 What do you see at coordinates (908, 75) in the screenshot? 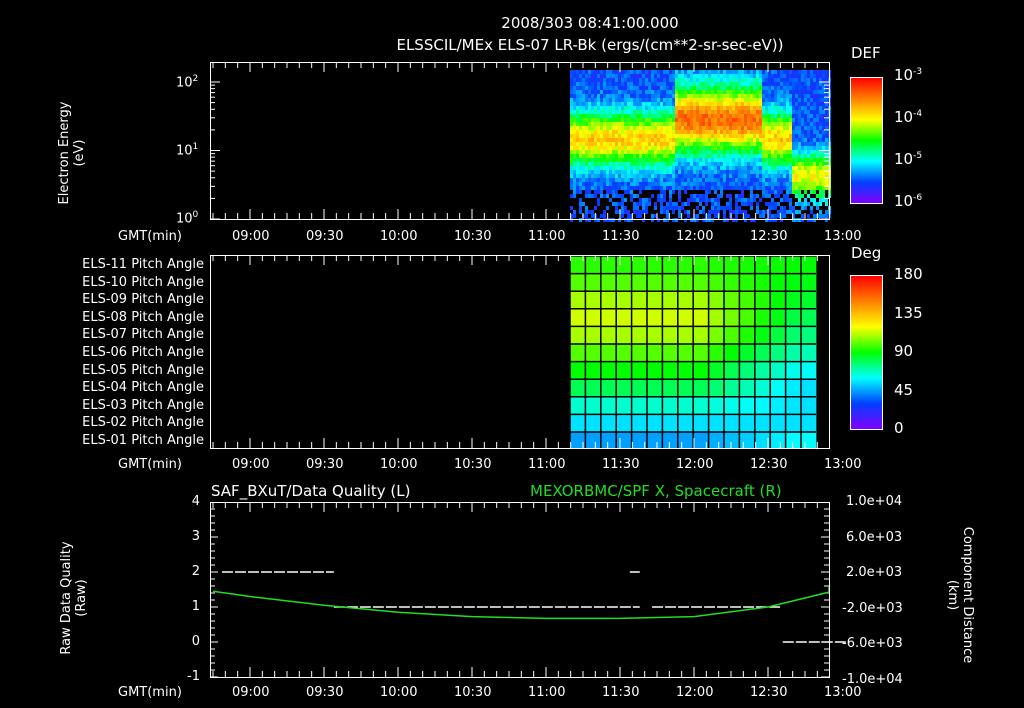
I see `def-tick-1e-3: 10⁻³` at bounding box center [908, 75].